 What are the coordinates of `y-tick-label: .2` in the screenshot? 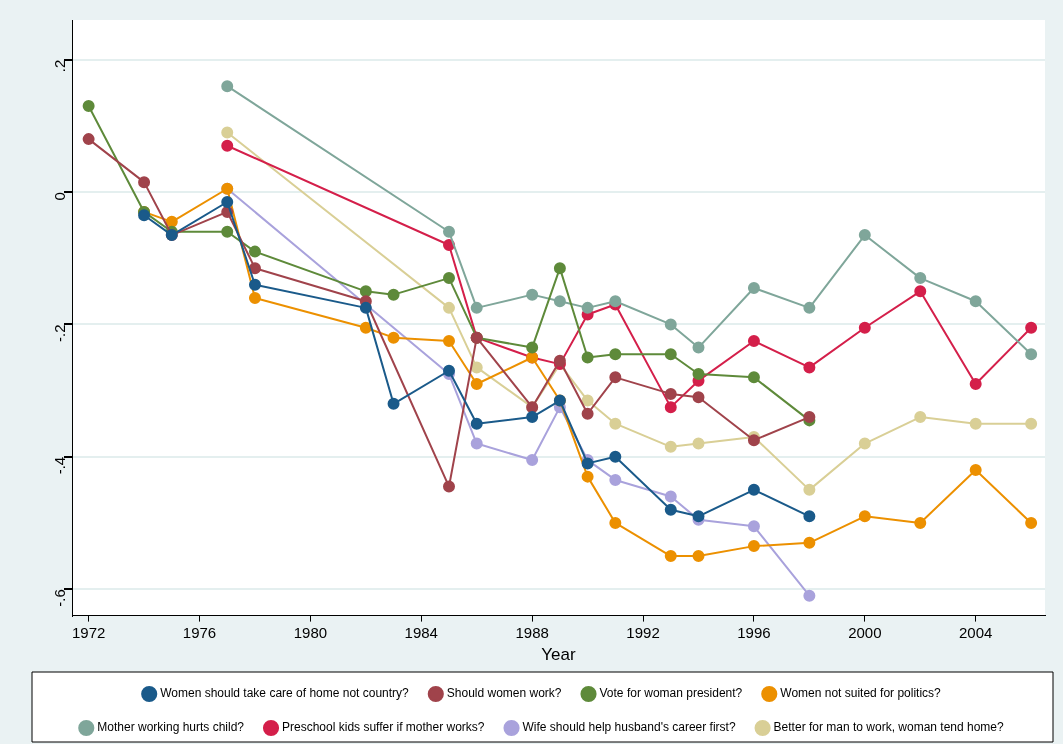 It's located at (60, 66).